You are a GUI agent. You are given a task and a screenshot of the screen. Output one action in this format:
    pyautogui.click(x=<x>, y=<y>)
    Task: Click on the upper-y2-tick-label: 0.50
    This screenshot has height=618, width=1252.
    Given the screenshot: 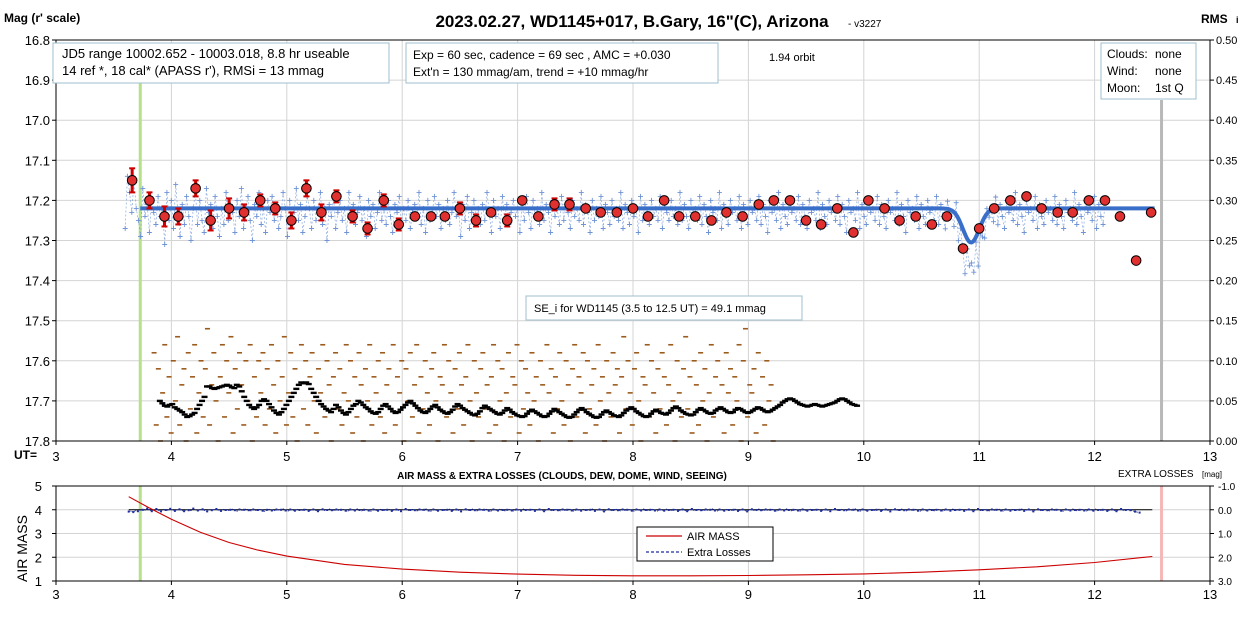 What is the action you would take?
    pyautogui.click(x=1226, y=41)
    